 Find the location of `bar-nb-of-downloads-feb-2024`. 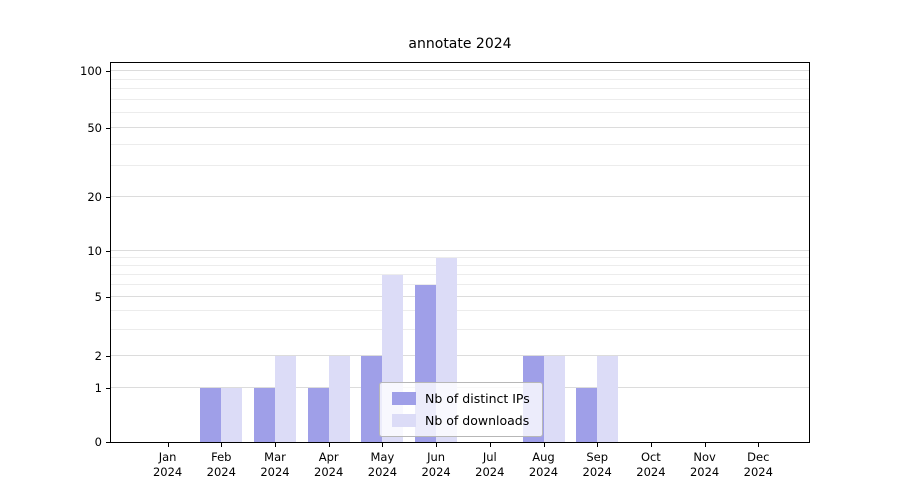

bar-nb-of-downloads-feb-2024 is located at coordinates (232, 415).